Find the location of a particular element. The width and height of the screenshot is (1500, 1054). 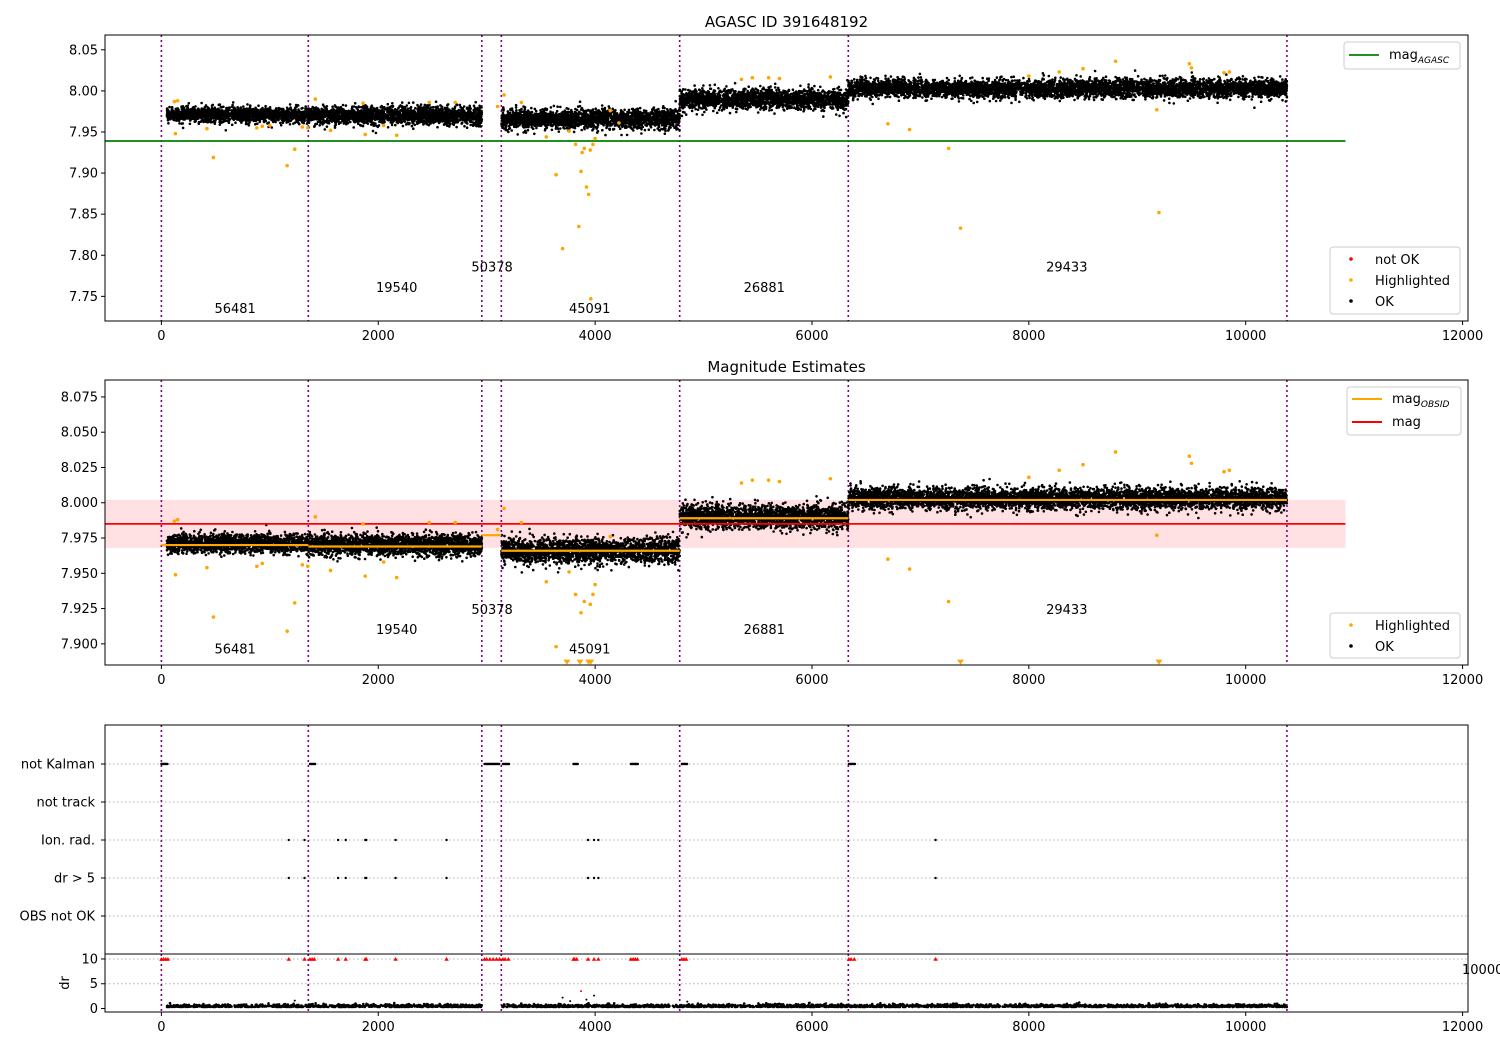

p2-ok-points is located at coordinates (727, 525).